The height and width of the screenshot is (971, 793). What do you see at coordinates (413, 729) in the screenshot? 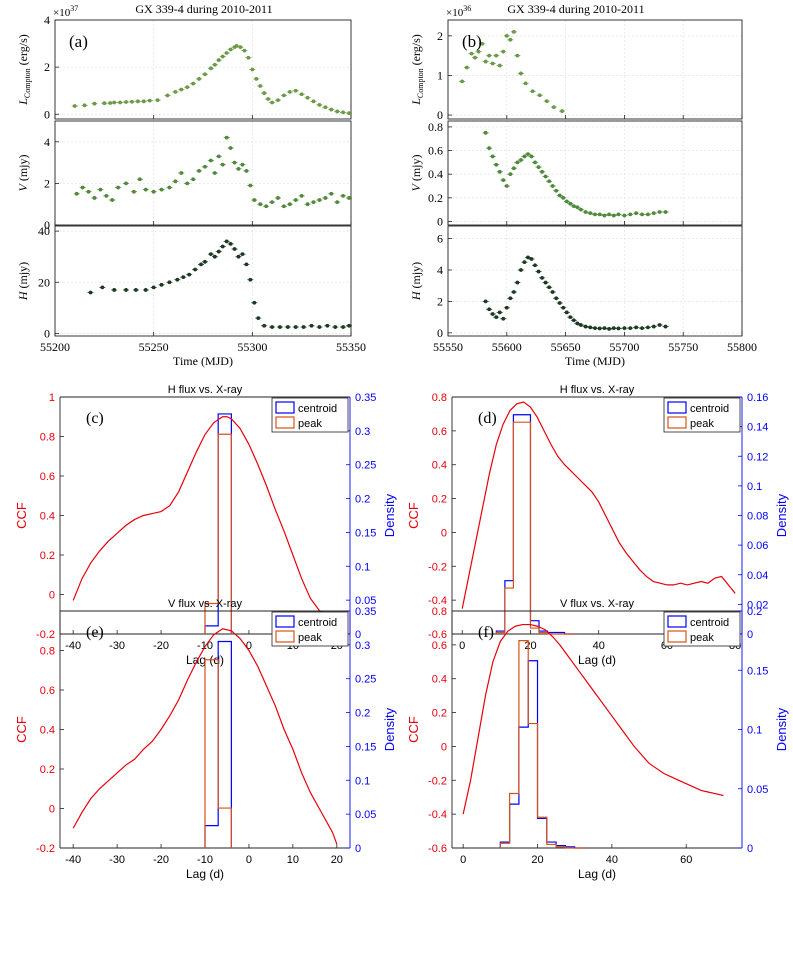
I see `y-left-axis-label: CCF` at bounding box center [413, 729].